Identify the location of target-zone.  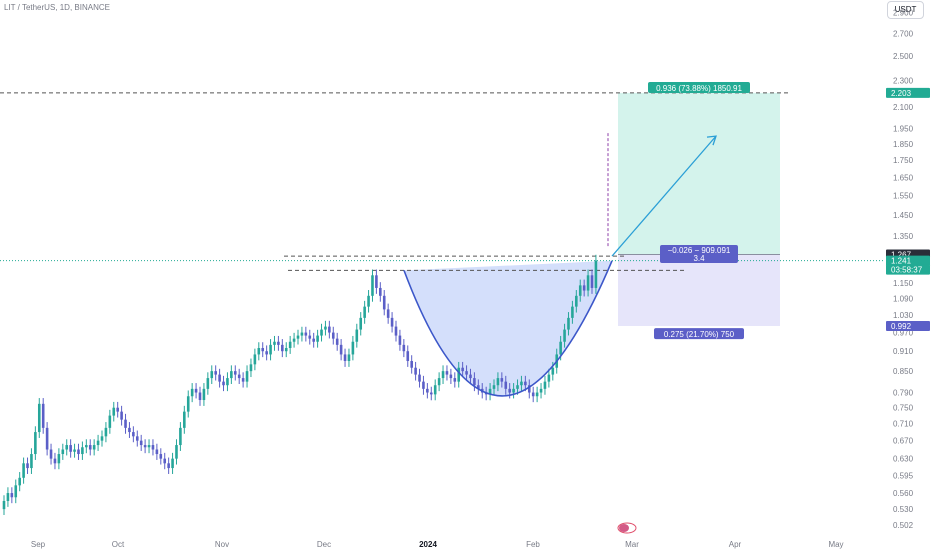
(699, 173).